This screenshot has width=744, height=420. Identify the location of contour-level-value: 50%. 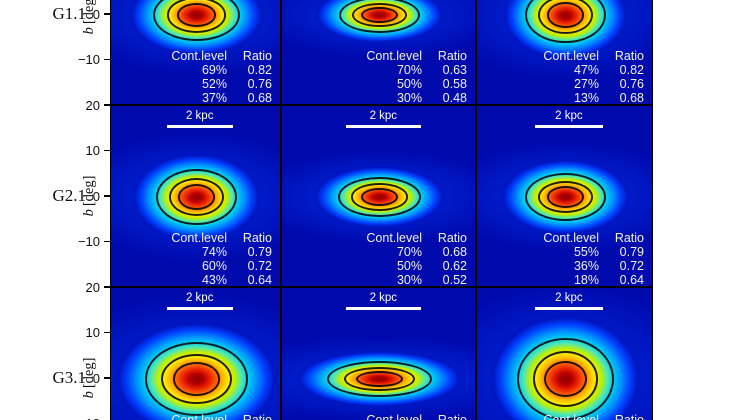
(409, 84).